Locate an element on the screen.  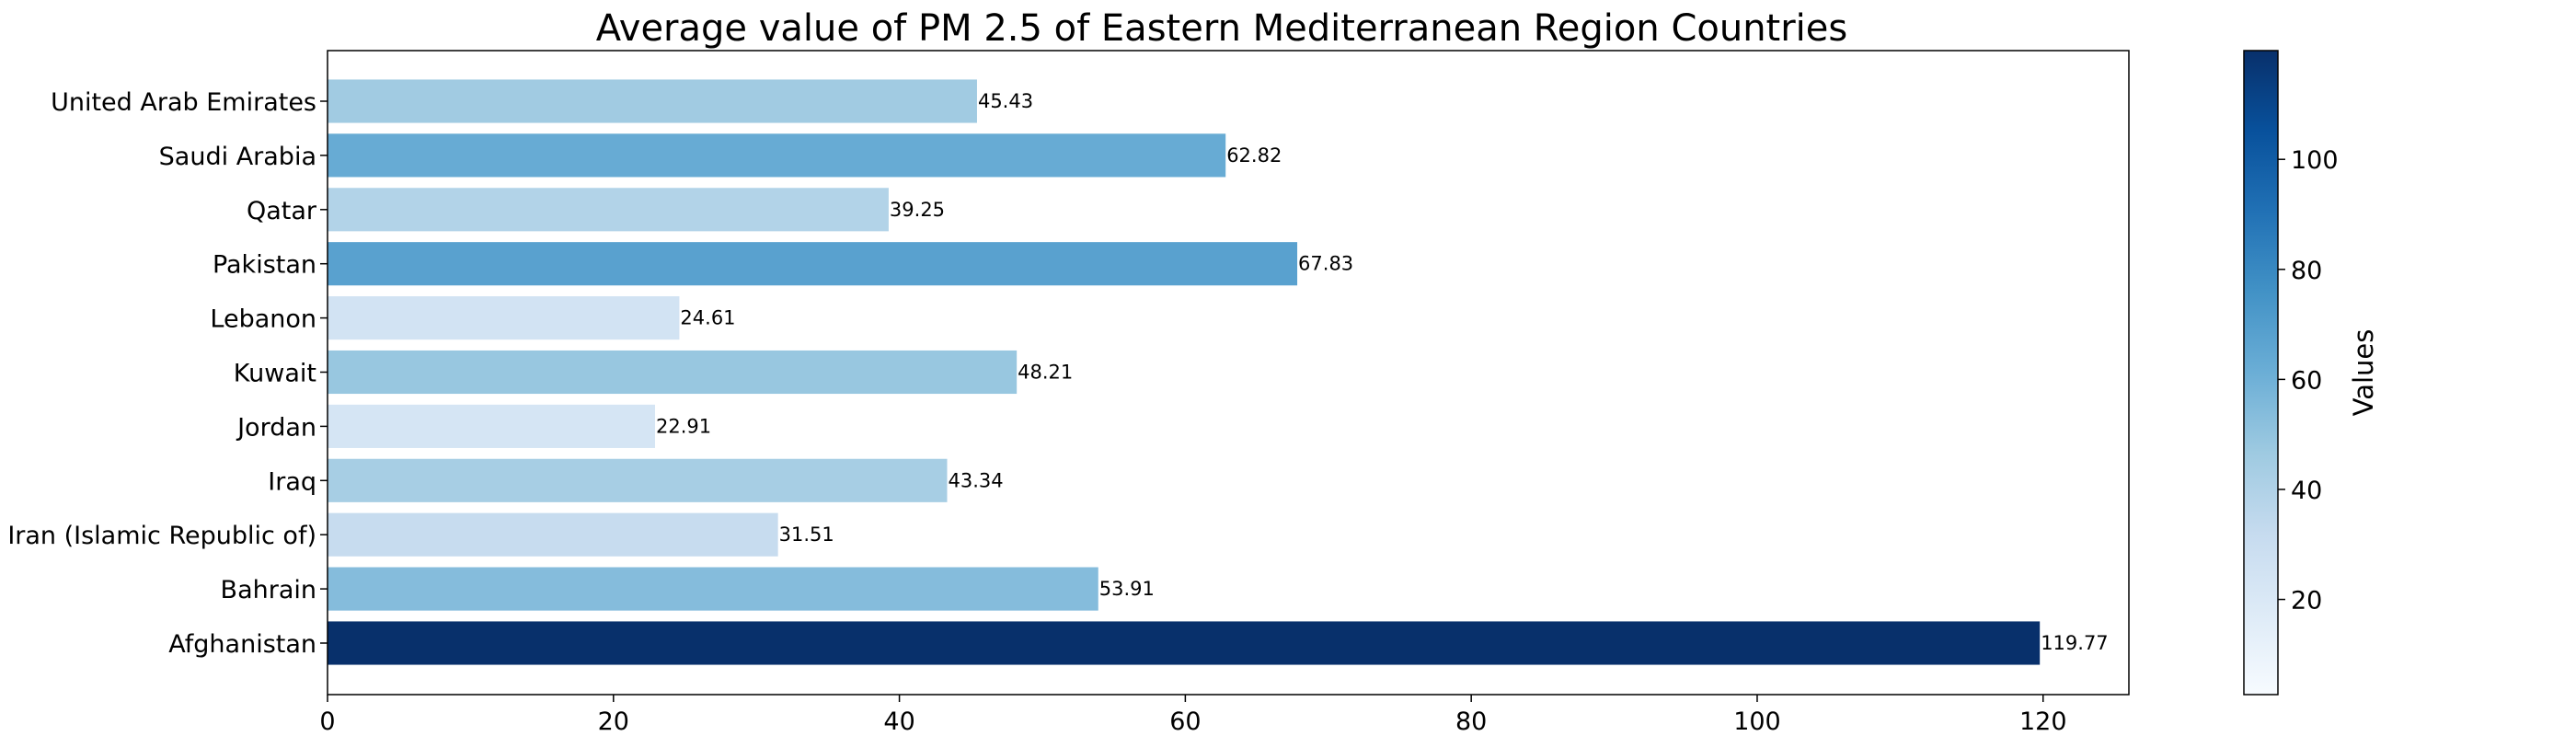
data-label-afghanistan: 119.77 is located at coordinates (2074, 643).